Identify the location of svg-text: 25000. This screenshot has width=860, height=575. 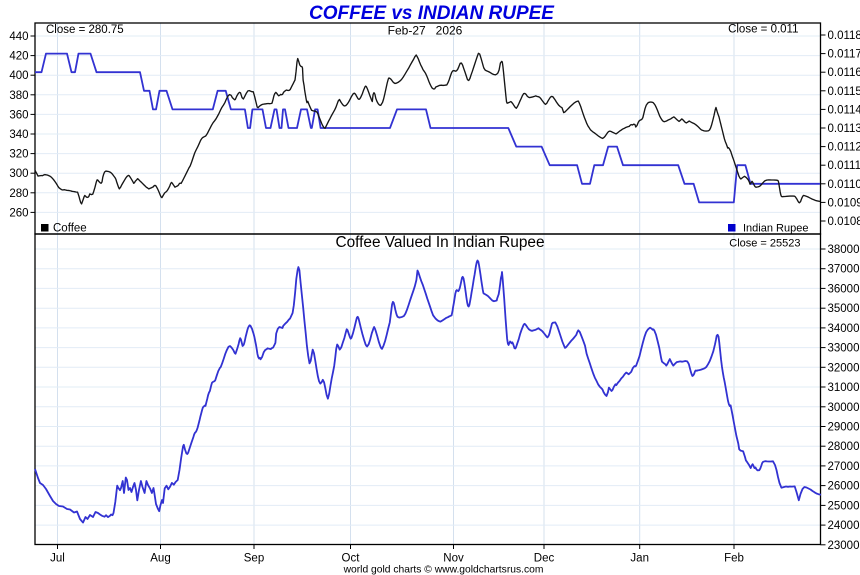
(844, 506).